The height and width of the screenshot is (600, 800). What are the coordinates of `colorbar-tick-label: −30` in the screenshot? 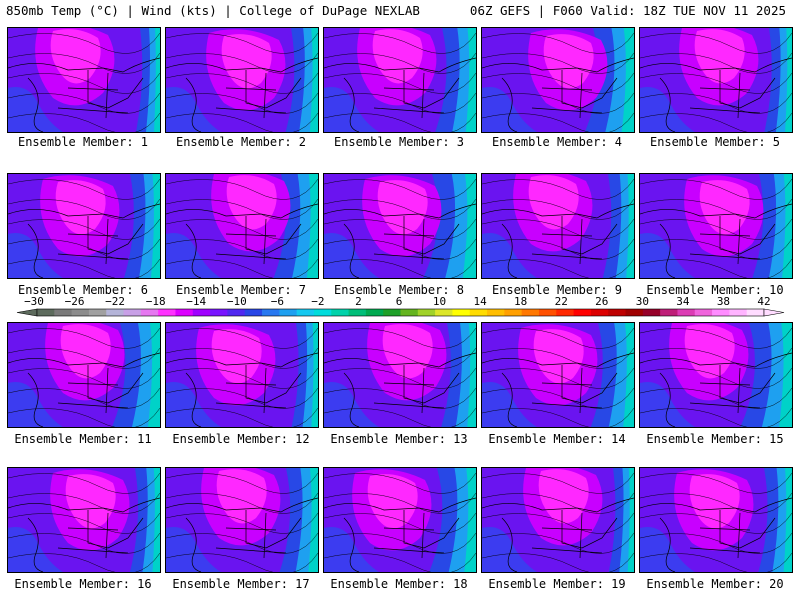 It's located at (34, 301).